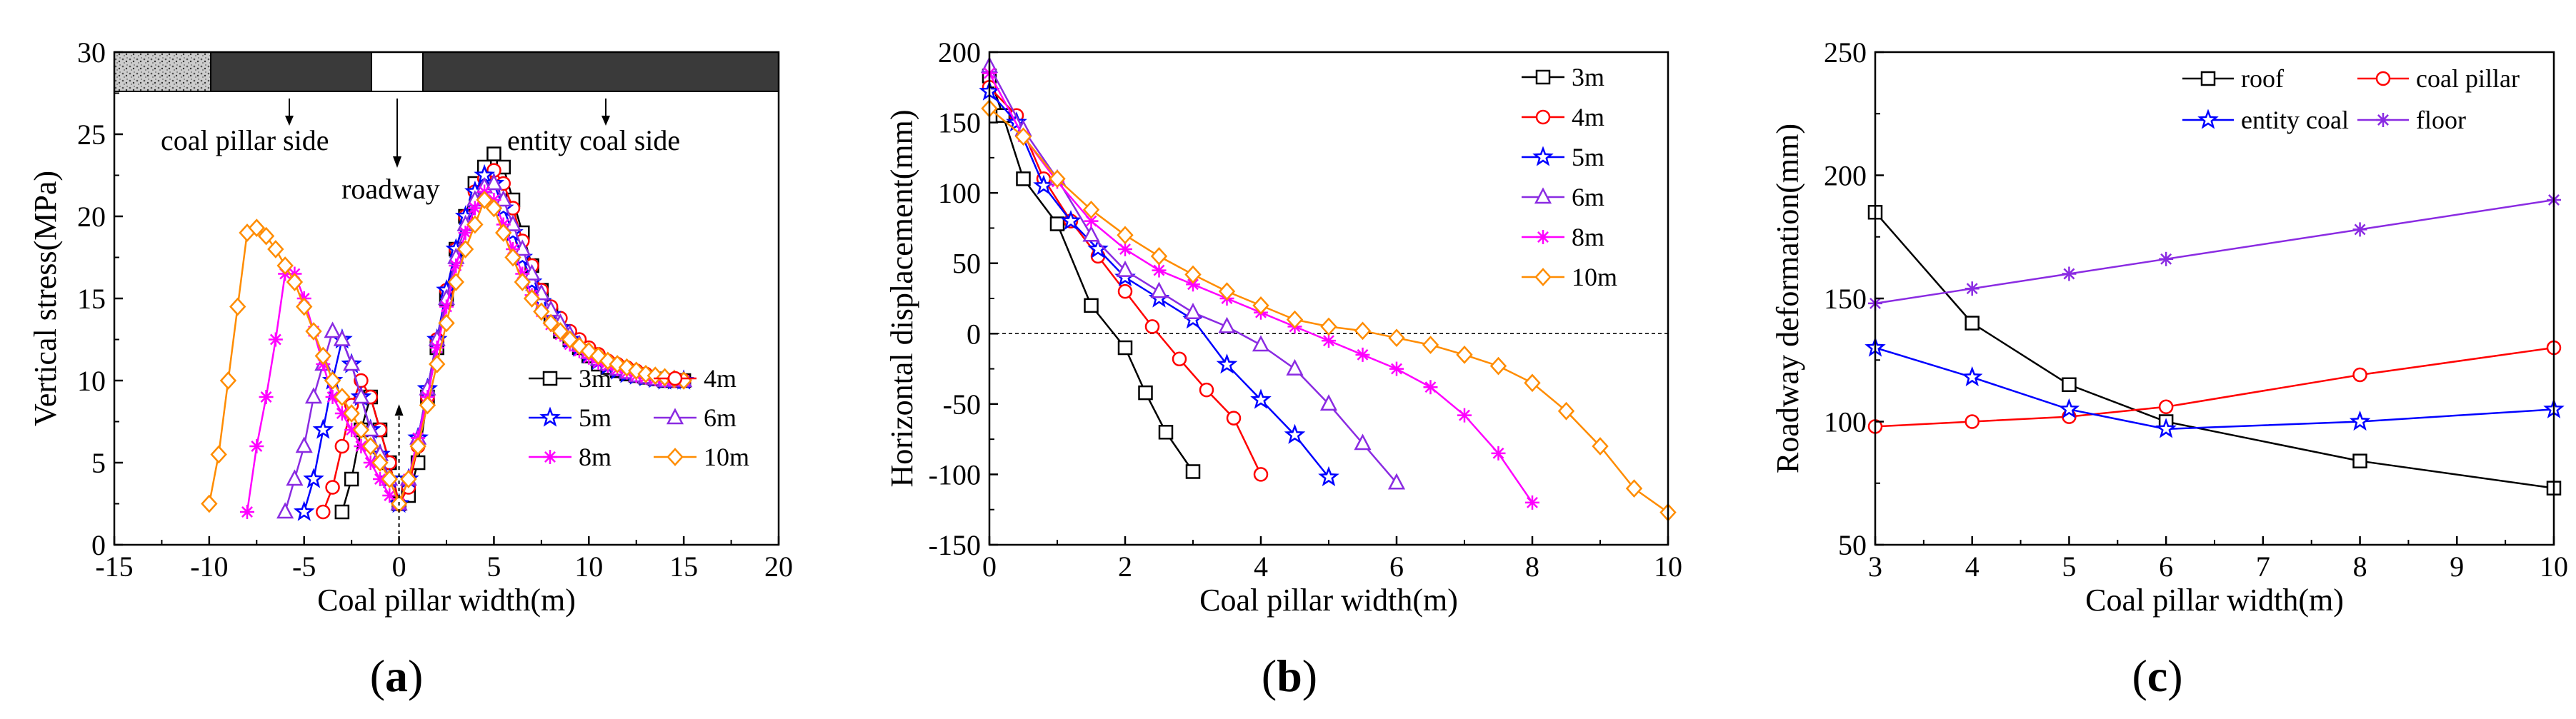 Image resolution: width=2576 pixels, height=719 pixels. Describe the element at coordinates (989, 567) in the screenshot. I see `panel-b-x-tick-label: 0` at that location.